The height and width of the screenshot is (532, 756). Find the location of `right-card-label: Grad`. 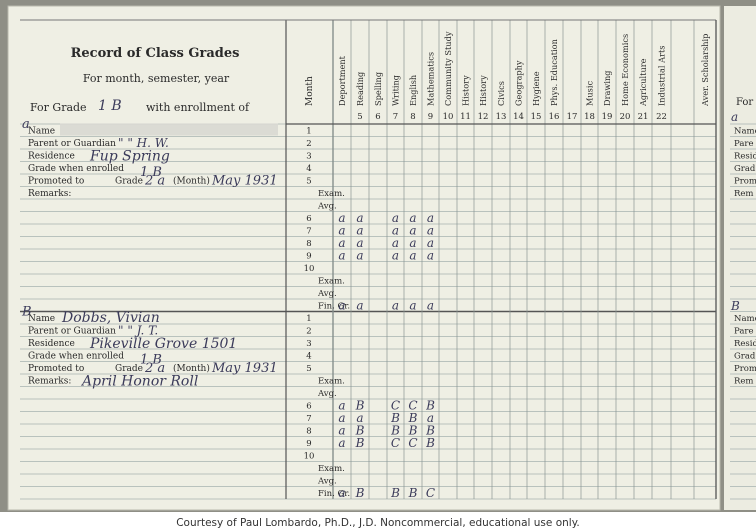

right-card-label: Grad is located at coordinates (745, 357).